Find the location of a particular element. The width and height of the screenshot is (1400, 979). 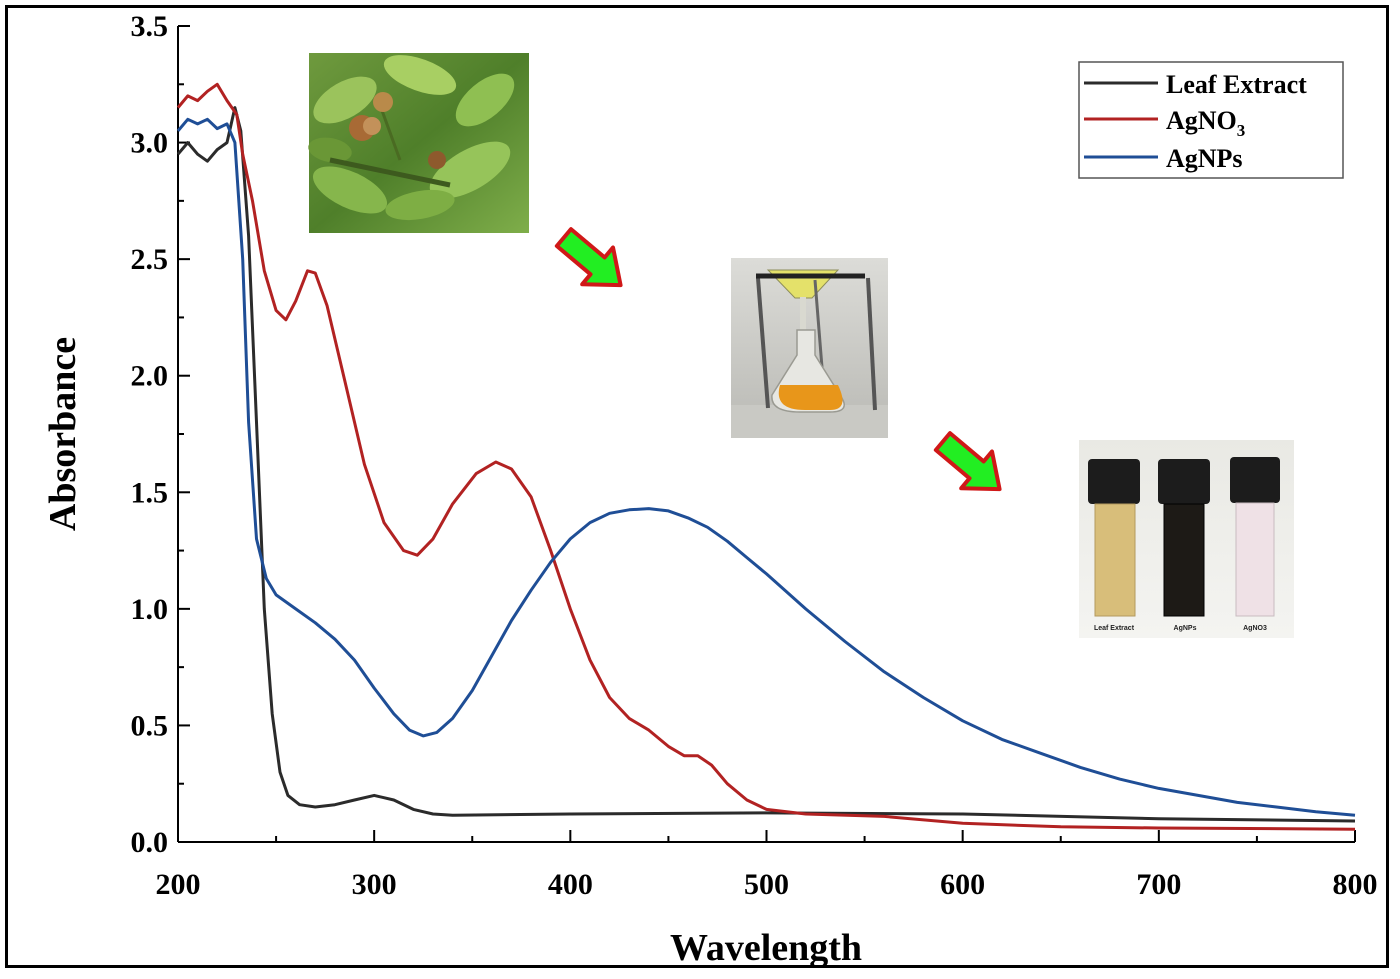

x-tick-label: 400 is located at coordinates (570, 884).